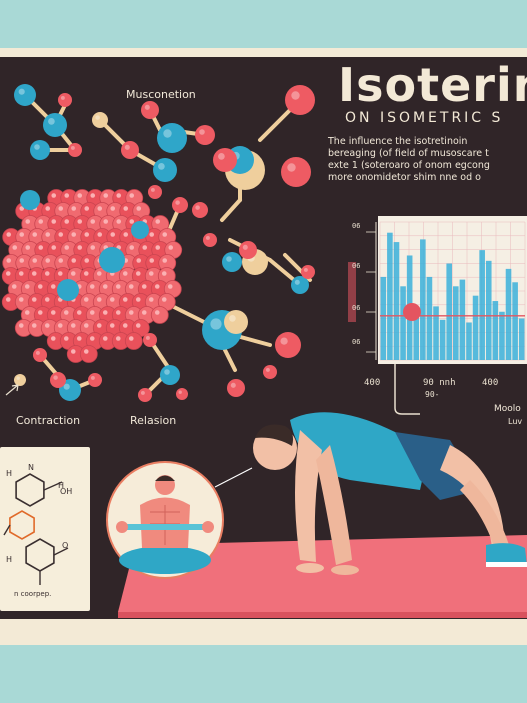  What do you see at coordinates (437, 466) in the screenshot?
I see `shorts` at bounding box center [437, 466].